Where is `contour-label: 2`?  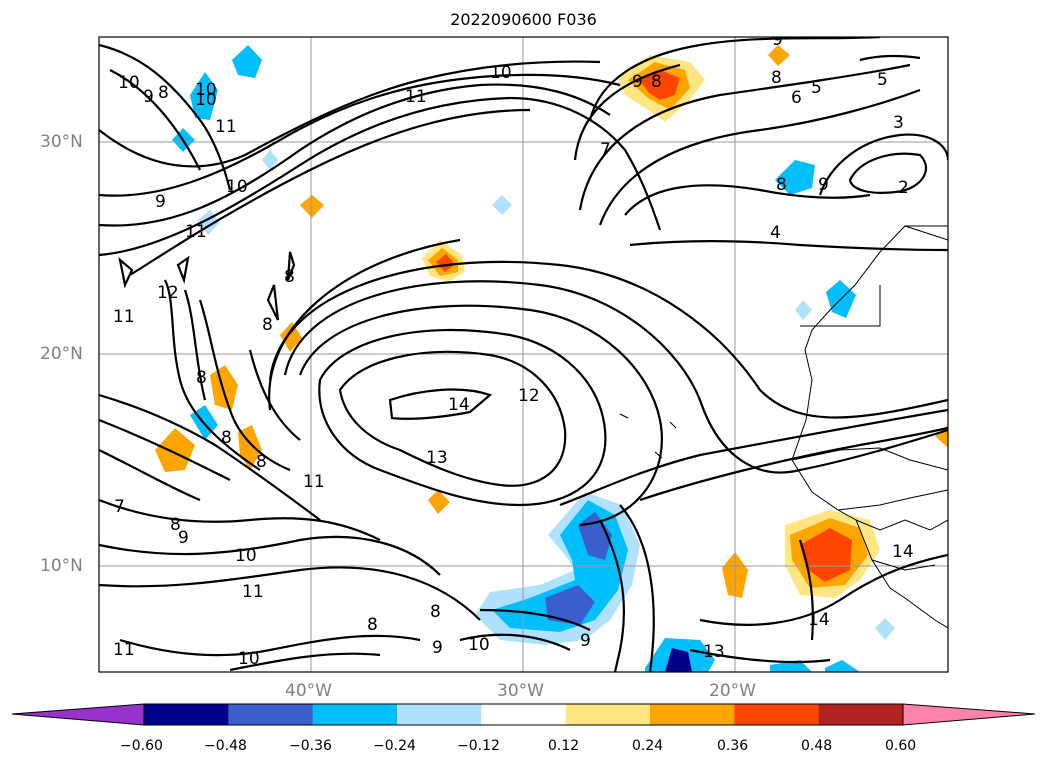
contour-label: 2 is located at coordinates (903, 188).